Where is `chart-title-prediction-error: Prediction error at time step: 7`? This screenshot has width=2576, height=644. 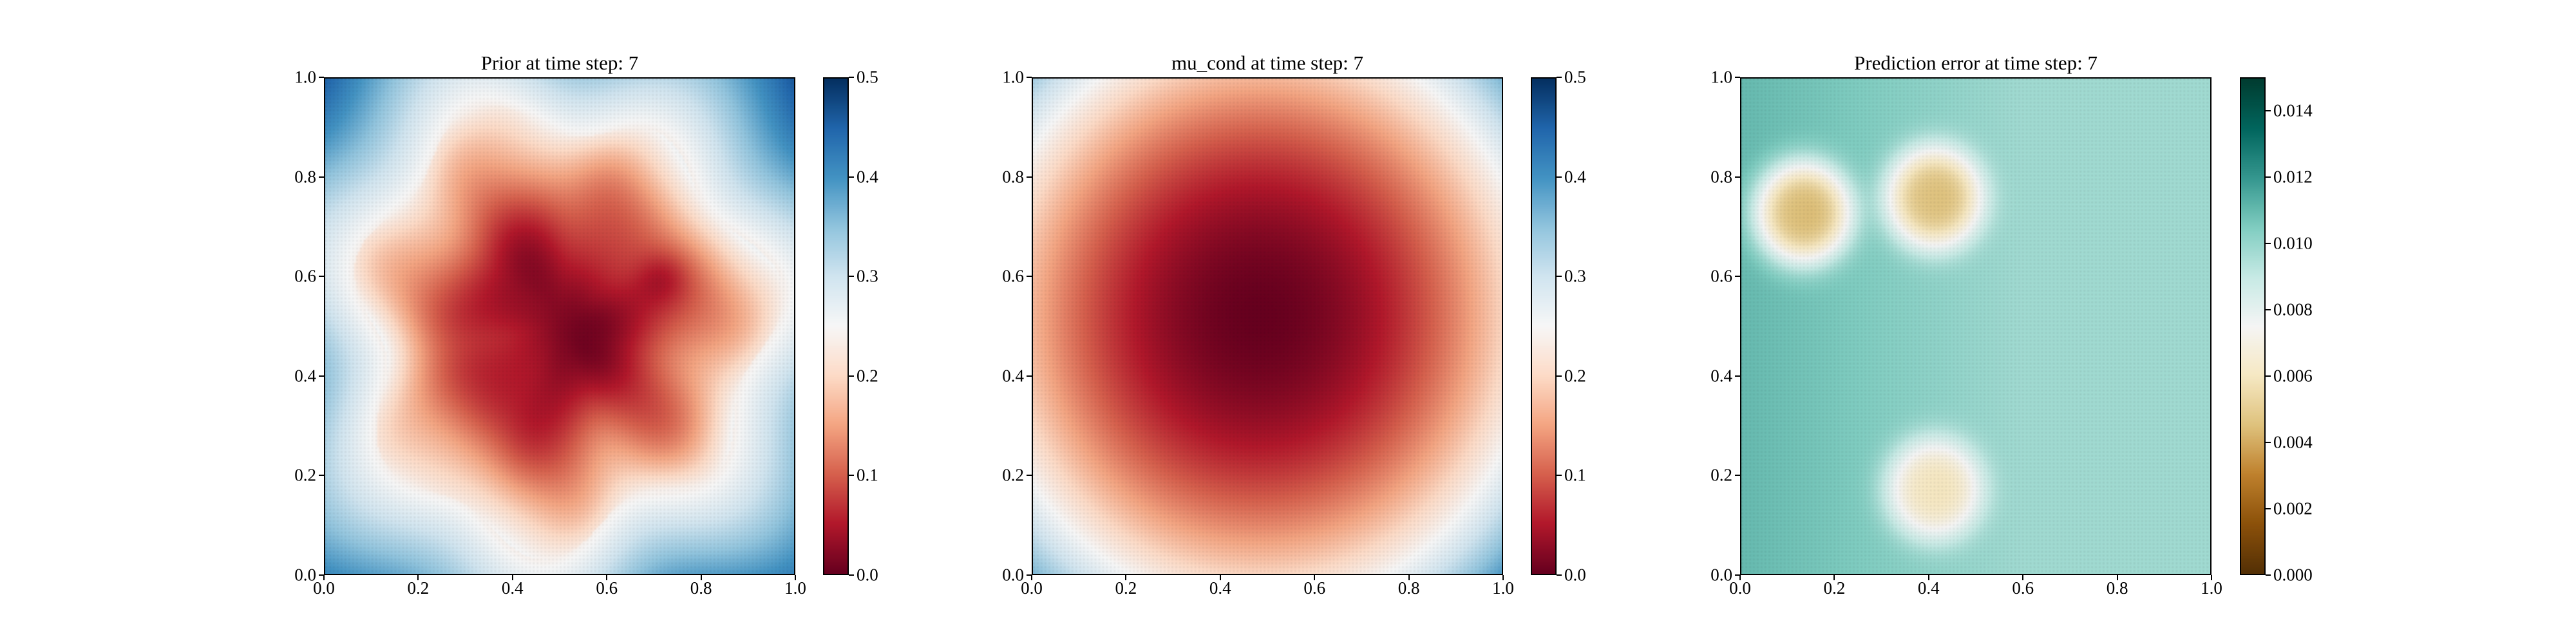
chart-title-prediction-error: Prediction error at time step: 7 is located at coordinates (1976, 63).